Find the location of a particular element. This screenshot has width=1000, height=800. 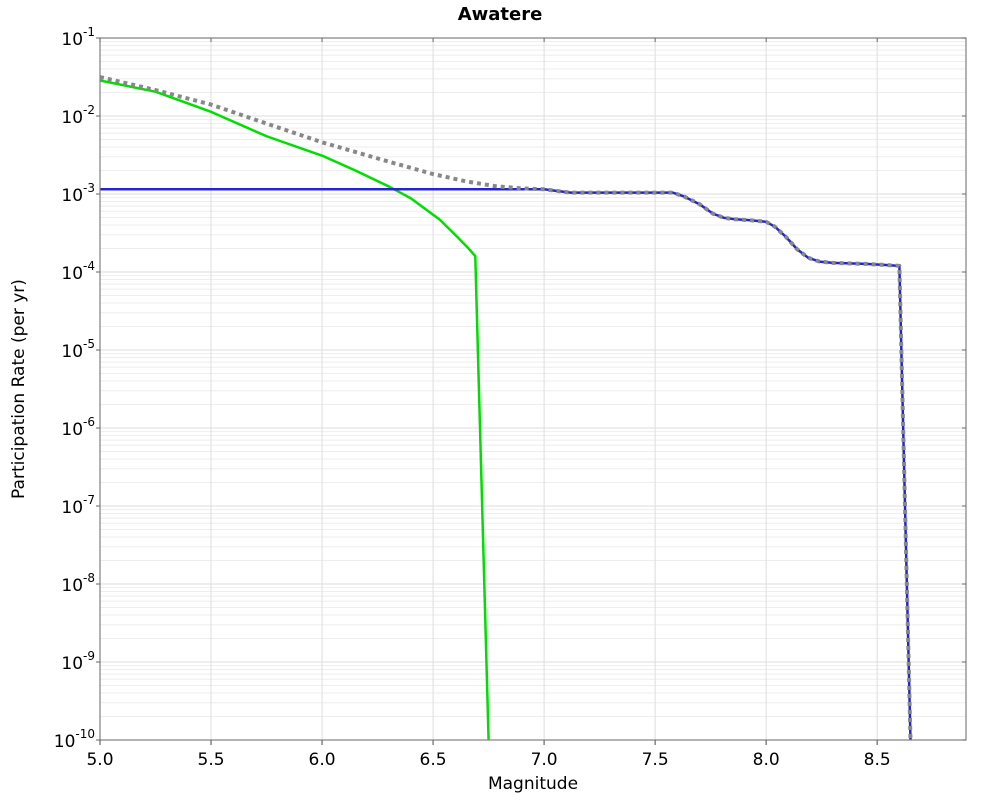

y-tick-label: 10⁻² is located at coordinates (78, 115).